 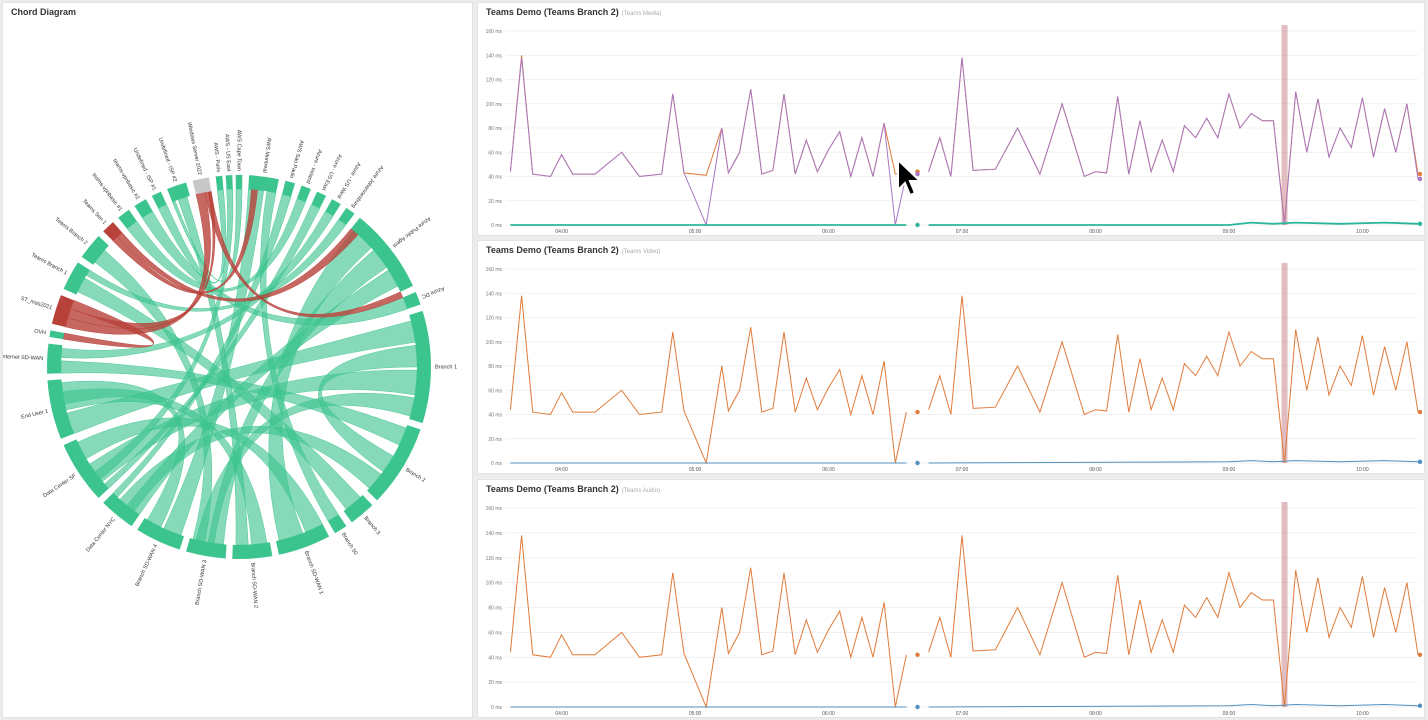 What do you see at coordinates (574, 12) in the screenshot?
I see `chart-title: Teams Demo (Teams Branch 2) (Teams Media)` at bounding box center [574, 12].